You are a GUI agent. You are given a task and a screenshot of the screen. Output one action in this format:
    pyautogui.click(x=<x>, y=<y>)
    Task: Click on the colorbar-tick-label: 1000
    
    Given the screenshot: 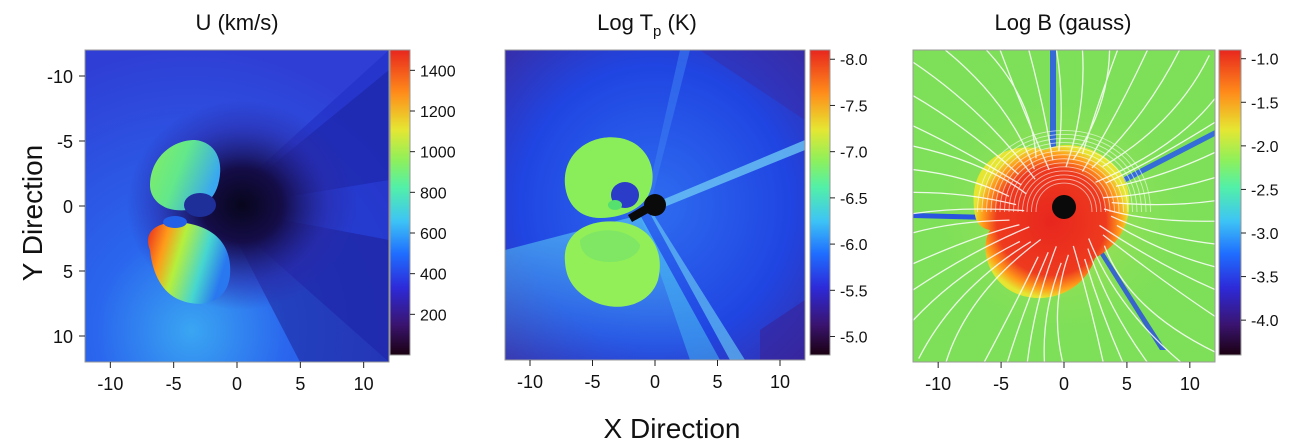 What is the action you would take?
    pyautogui.click(x=438, y=153)
    